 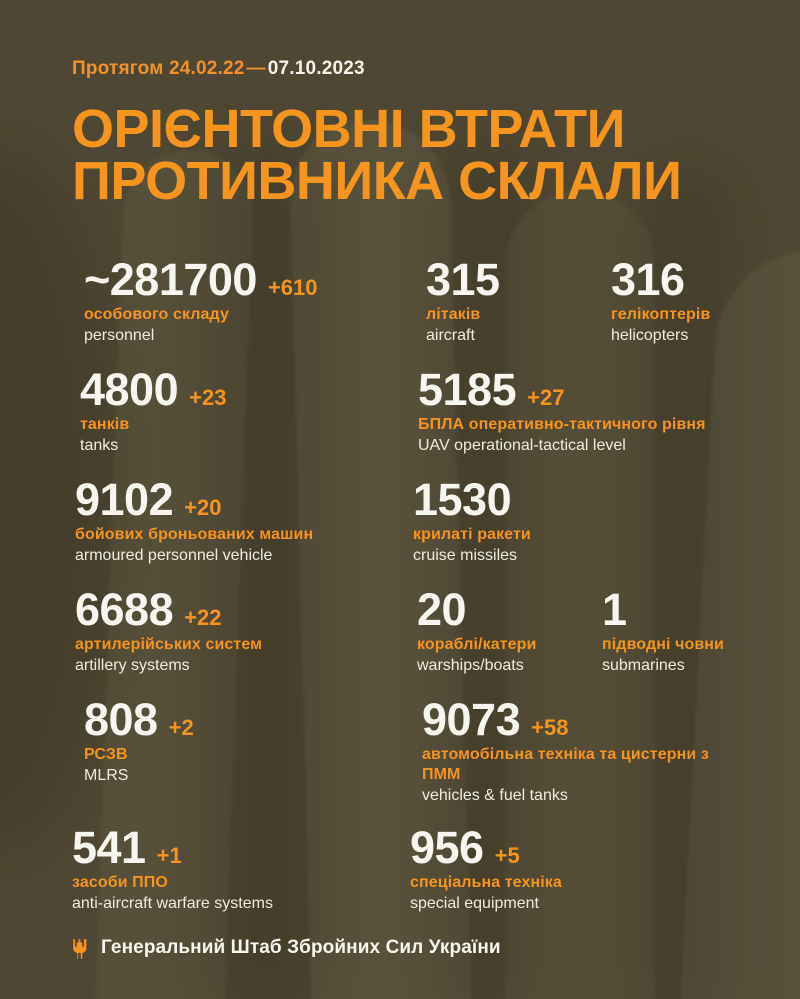 What do you see at coordinates (169, 855) in the screenshot?
I see `loss-delta: +1` at bounding box center [169, 855].